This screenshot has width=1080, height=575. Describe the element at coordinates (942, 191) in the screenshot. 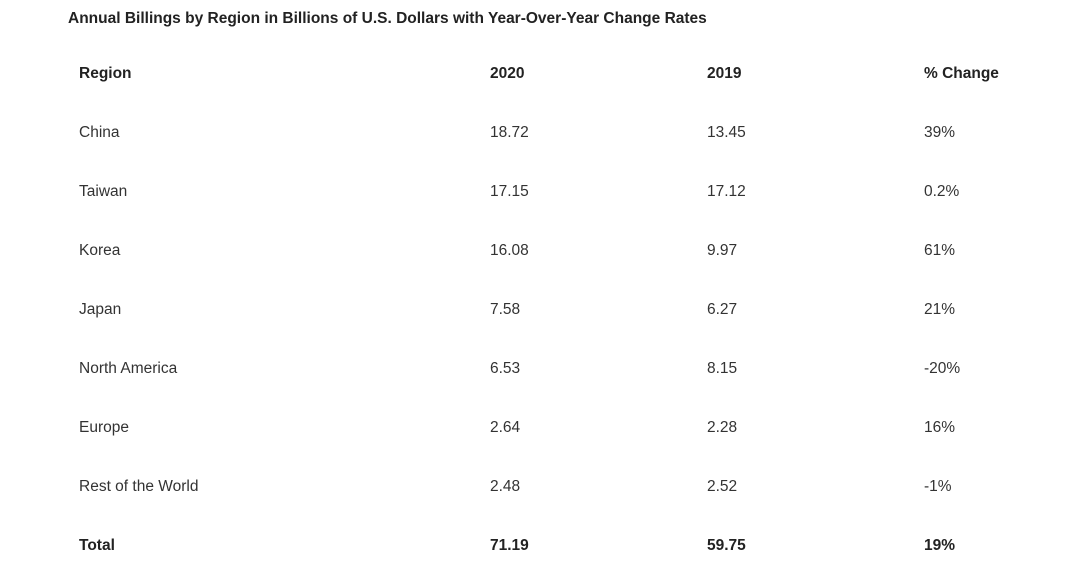

I see `cell-percent-change: 0.2%` at that location.